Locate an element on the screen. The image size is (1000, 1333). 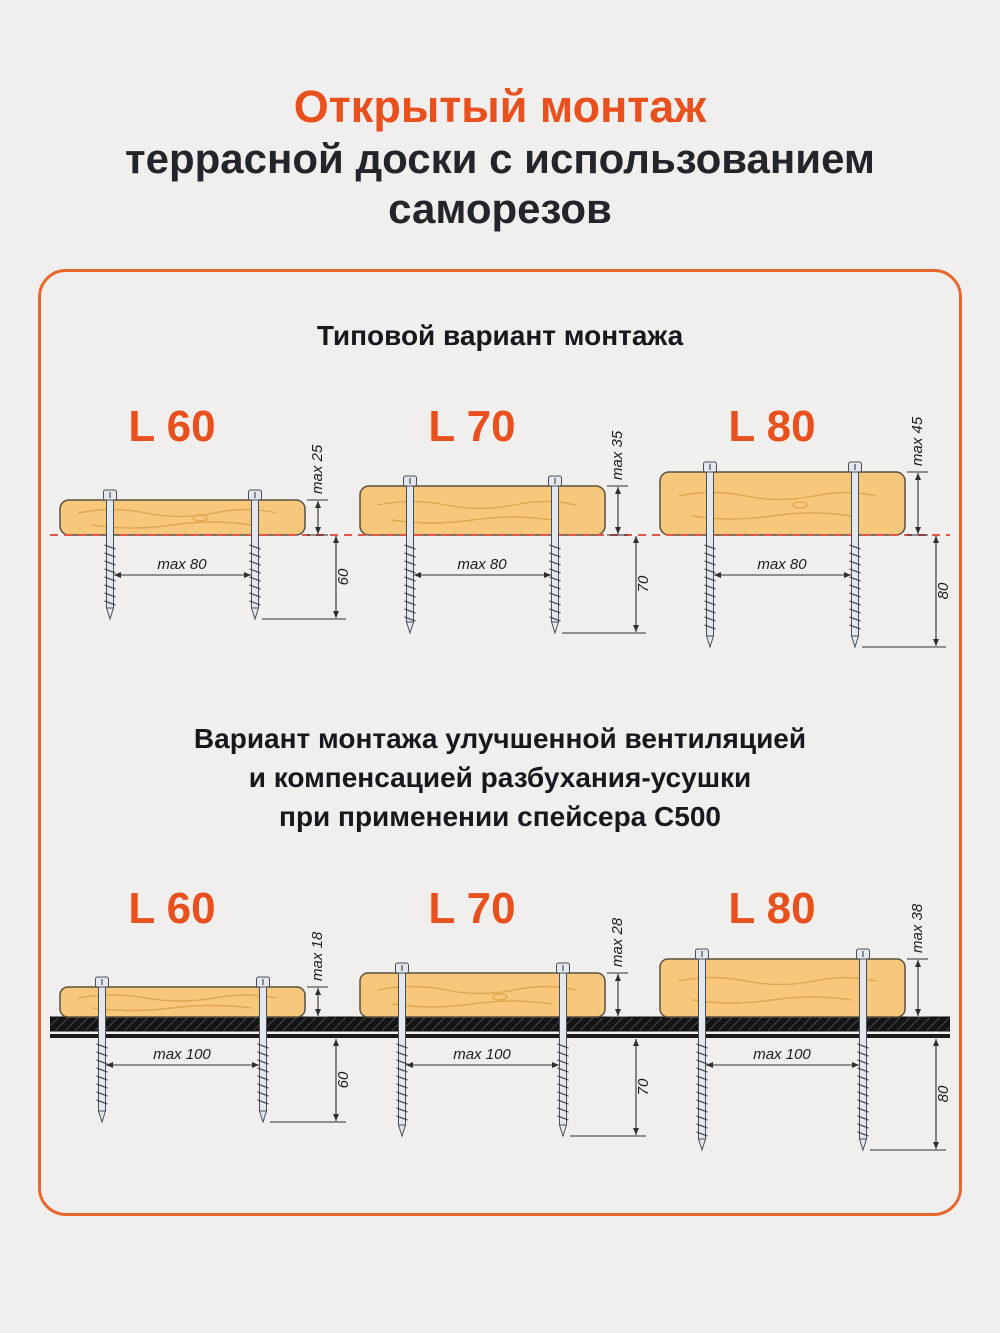
page-title-line3: саморезов is located at coordinates (500, 209).